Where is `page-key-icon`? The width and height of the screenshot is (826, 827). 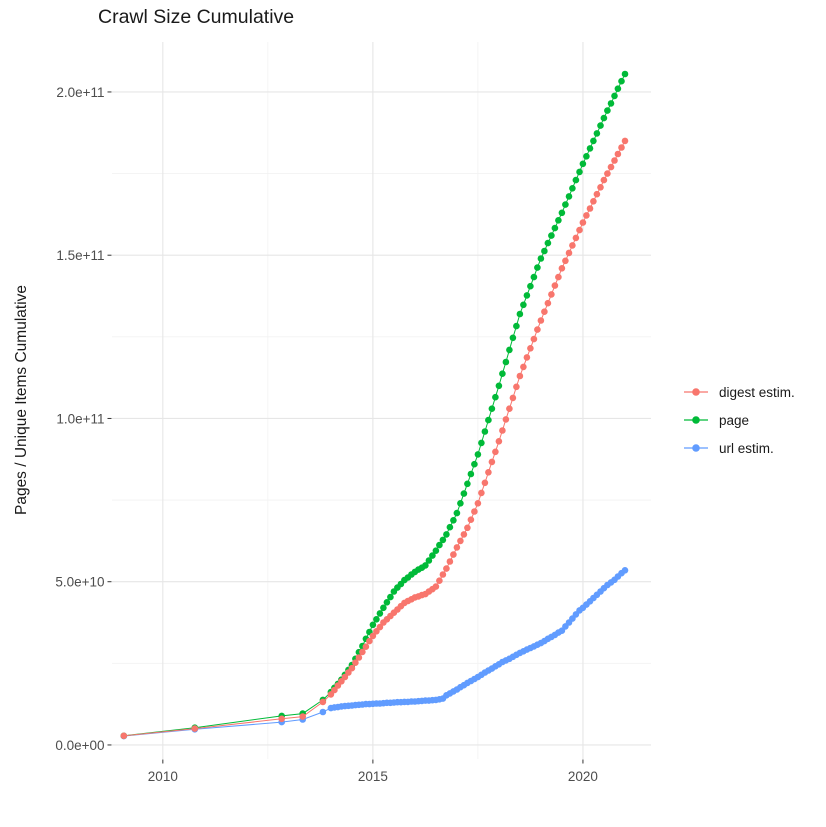 page-key-icon is located at coordinates (696, 420).